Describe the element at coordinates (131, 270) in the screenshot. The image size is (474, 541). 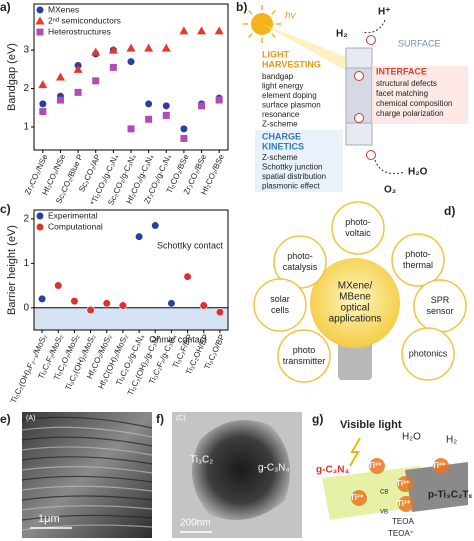
I see `plot-frame` at that location.